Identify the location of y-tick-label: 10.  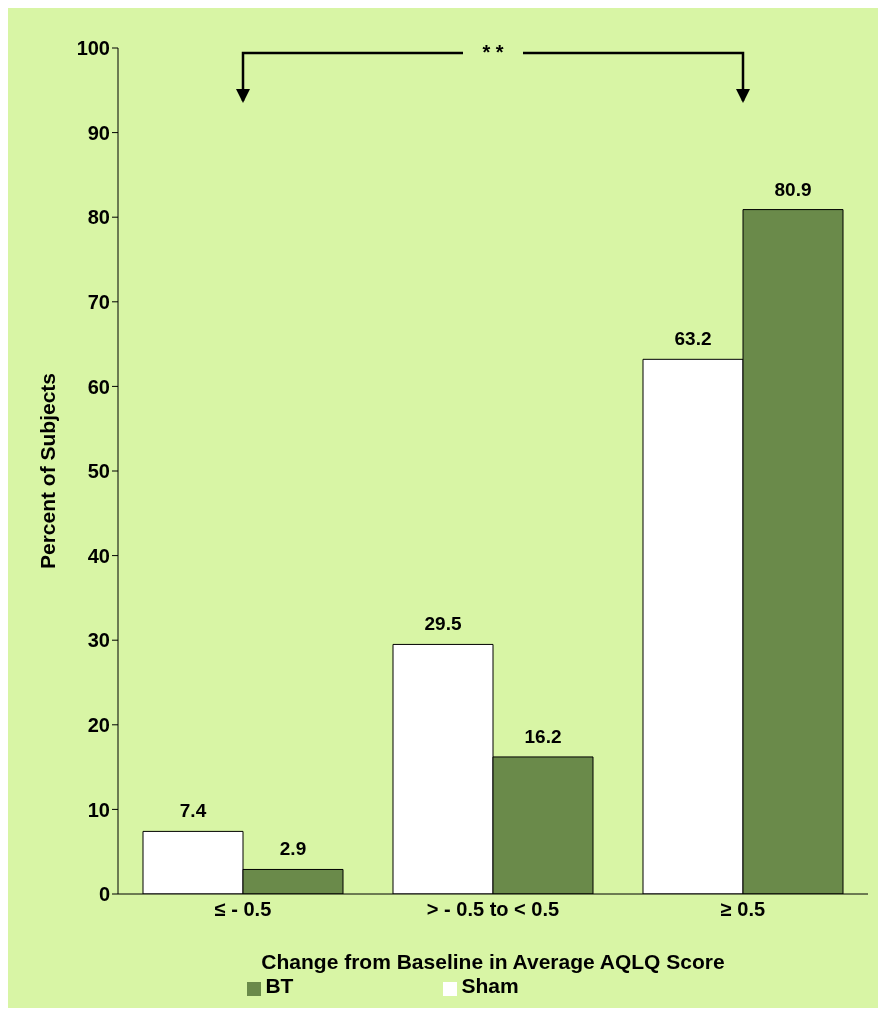
(98, 809).